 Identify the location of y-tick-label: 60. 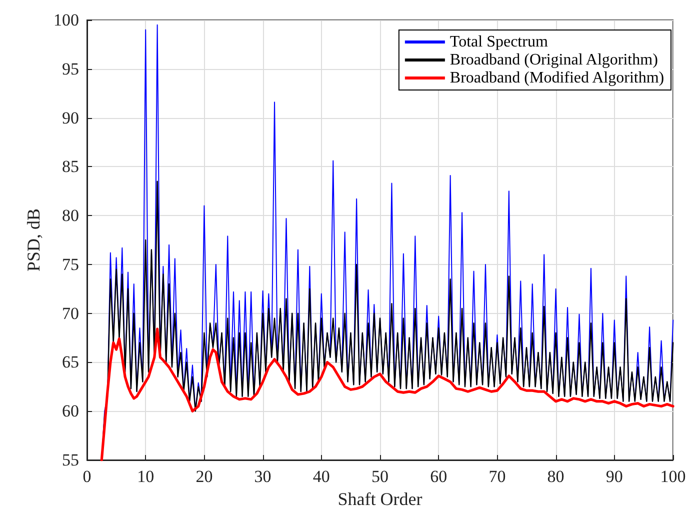
(70, 411).